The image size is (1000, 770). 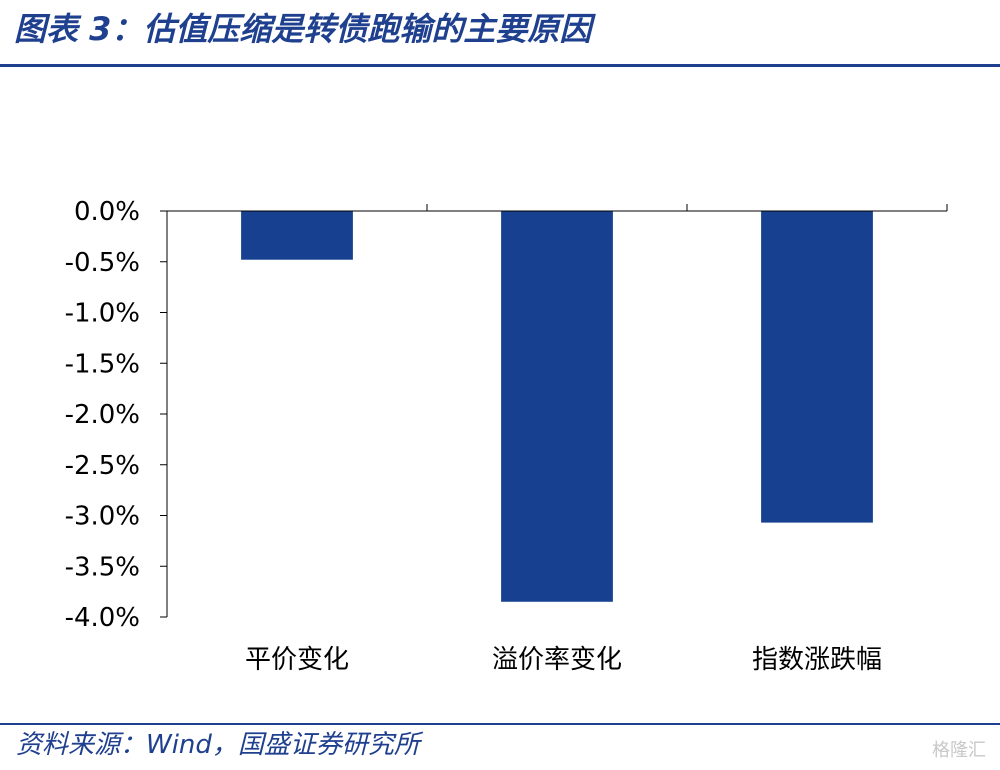 What do you see at coordinates (102, 618) in the screenshot?
I see `y-tick-label: -4.0%` at bounding box center [102, 618].